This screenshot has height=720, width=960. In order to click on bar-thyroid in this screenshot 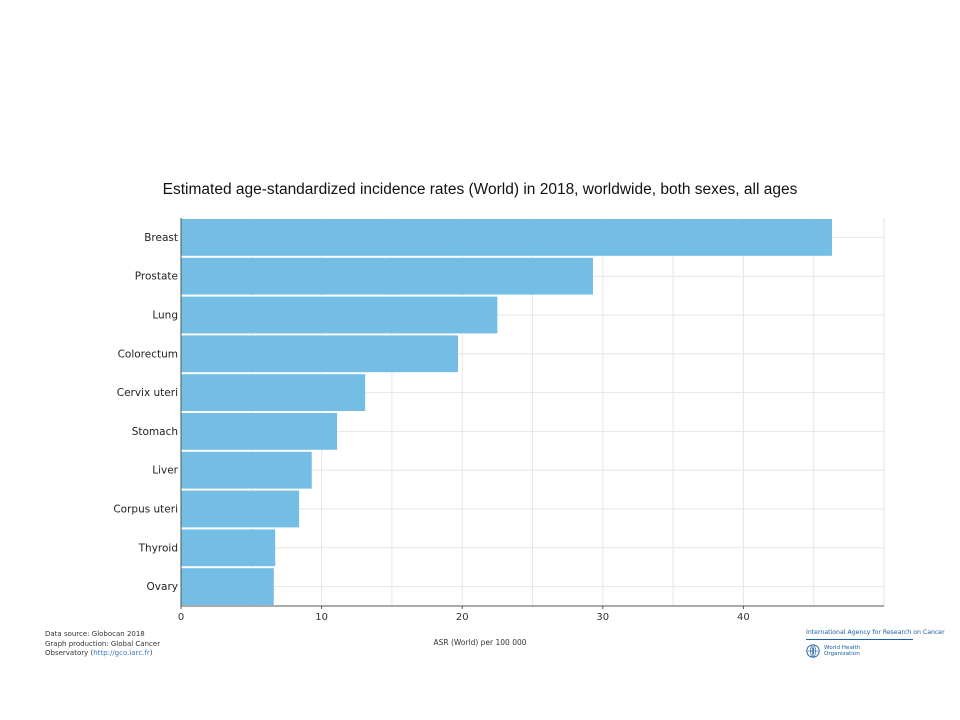, I will do `click(228, 548)`.